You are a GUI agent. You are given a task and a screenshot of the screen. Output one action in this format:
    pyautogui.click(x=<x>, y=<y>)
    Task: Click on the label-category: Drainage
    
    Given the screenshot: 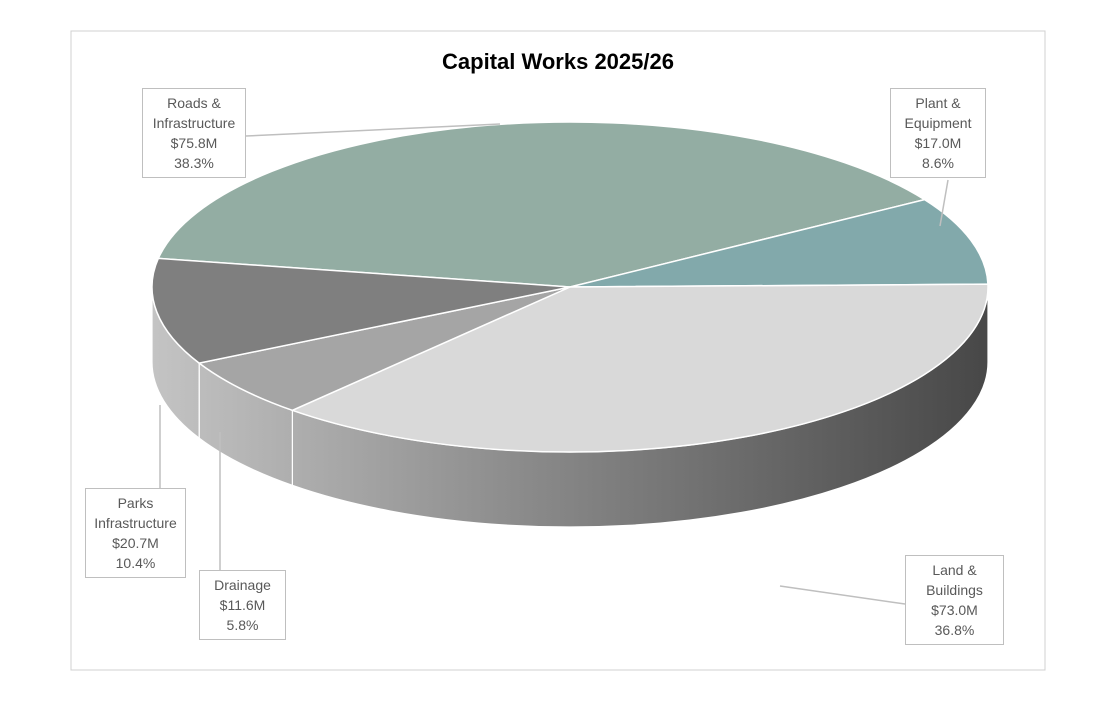 What is the action you would take?
    pyautogui.click(x=242, y=585)
    